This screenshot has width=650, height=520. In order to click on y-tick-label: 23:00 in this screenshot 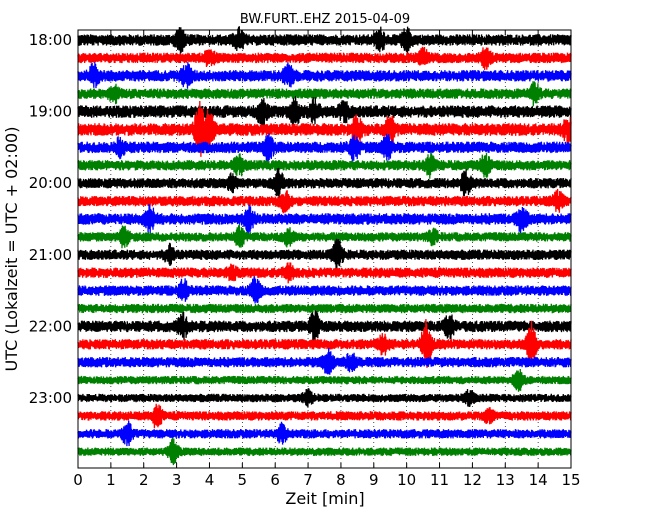, I will do `click(50, 398)`.